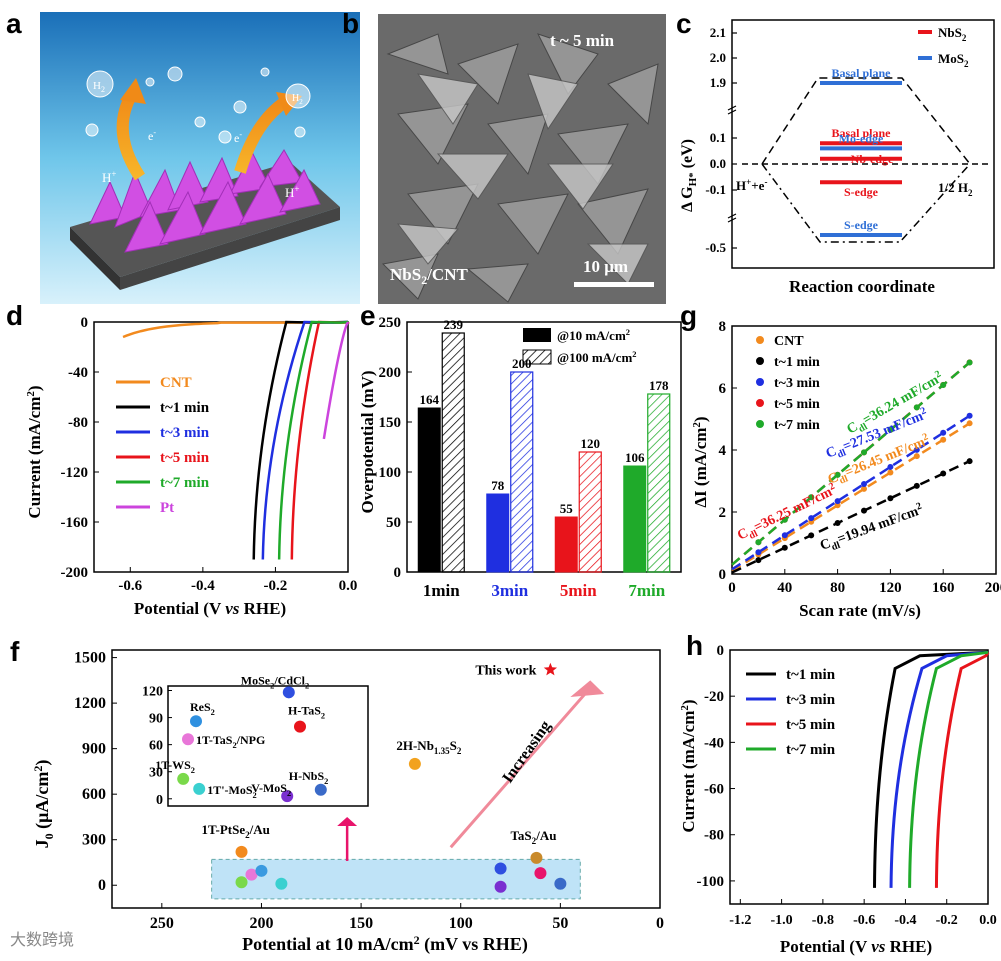 The height and width of the screenshot is (961, 1001). What do you see at coordinates (695, 645) in the screenshot?
I see `panel-label-h: h` at bounding box center [695, 645].